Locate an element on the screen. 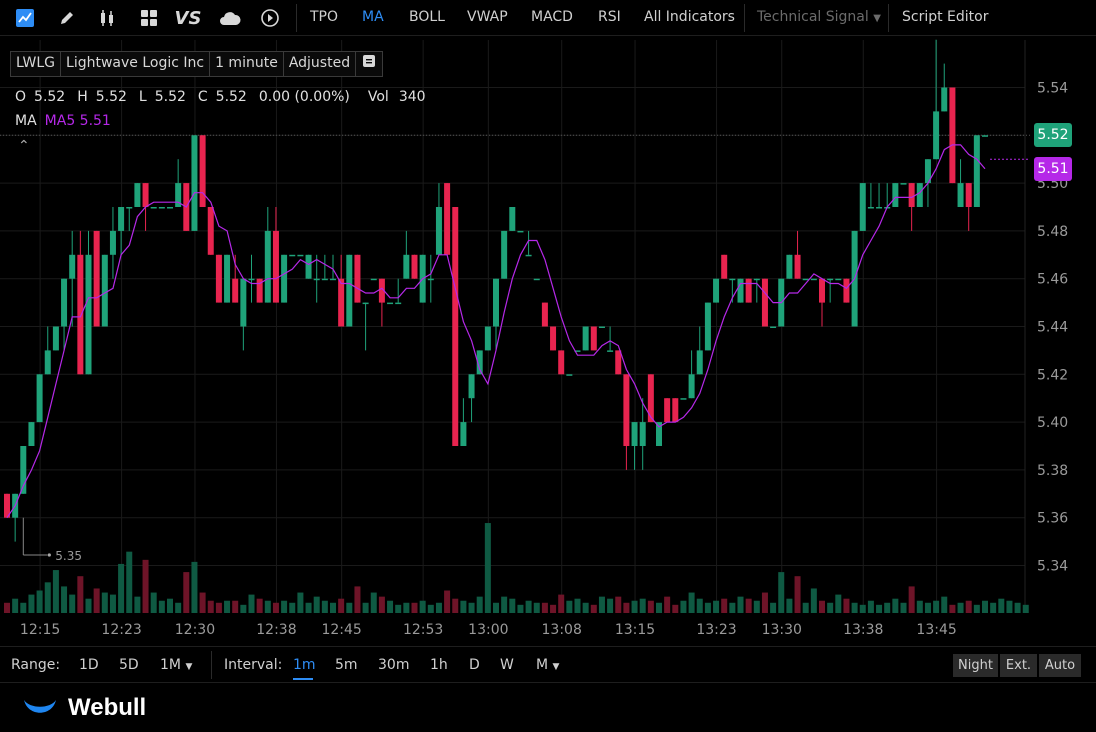 The height and width of the screenshot is (732, 1096). interval-30m: 30m is located at coordinates (394, 665).